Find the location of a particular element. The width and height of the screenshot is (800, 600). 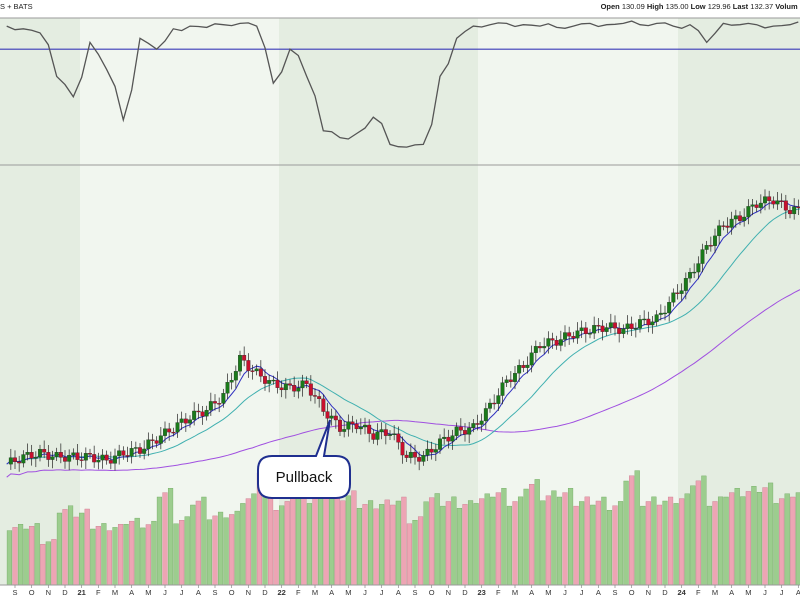

callout-bubble is located at coordinates (304, 459).